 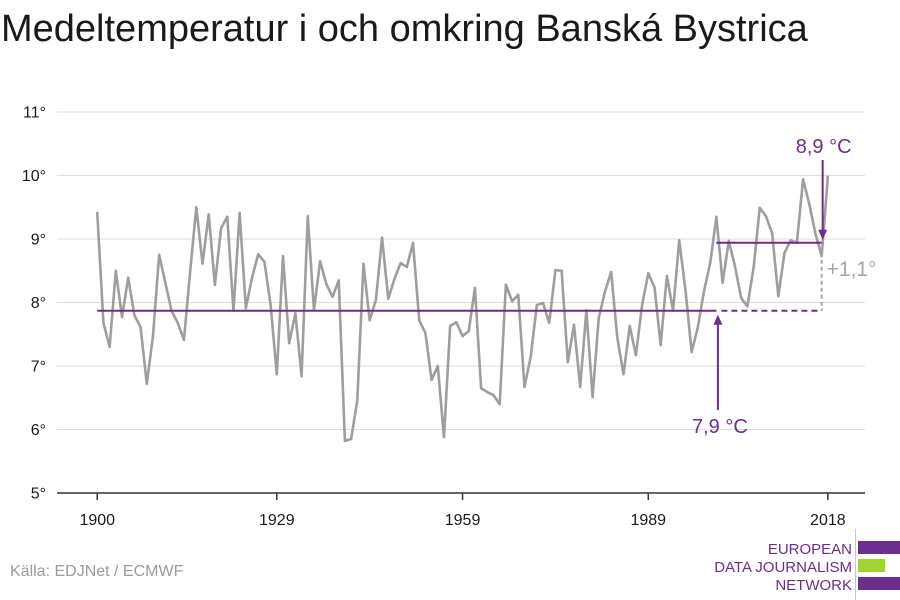 What do you see at coordinates (38, 367) in the screenshot?
I see `y-tick-label: 7°` at bounding box center [38, 367].